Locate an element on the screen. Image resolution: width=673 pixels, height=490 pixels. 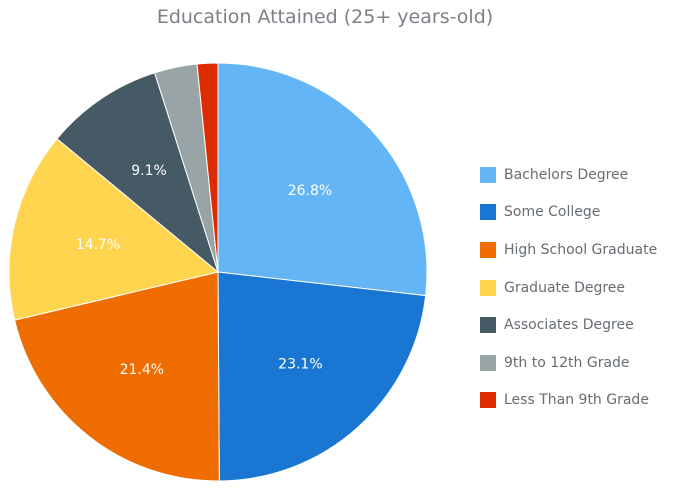
pie-slice-label: 14.7% is located at coordinates (98, 245).